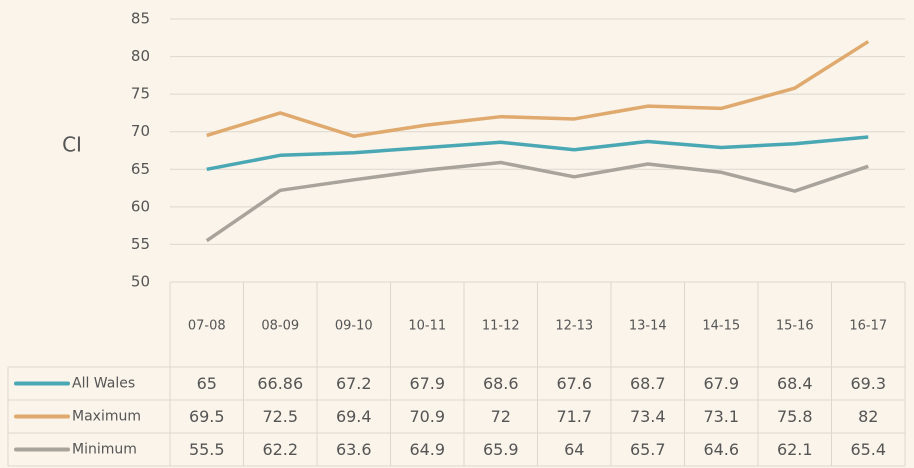 The height and width of the screenshot is (468, 914). Describe the element at coordinates (574, 383) in the screenshot. I see `table-cell: 67.6` at that location.